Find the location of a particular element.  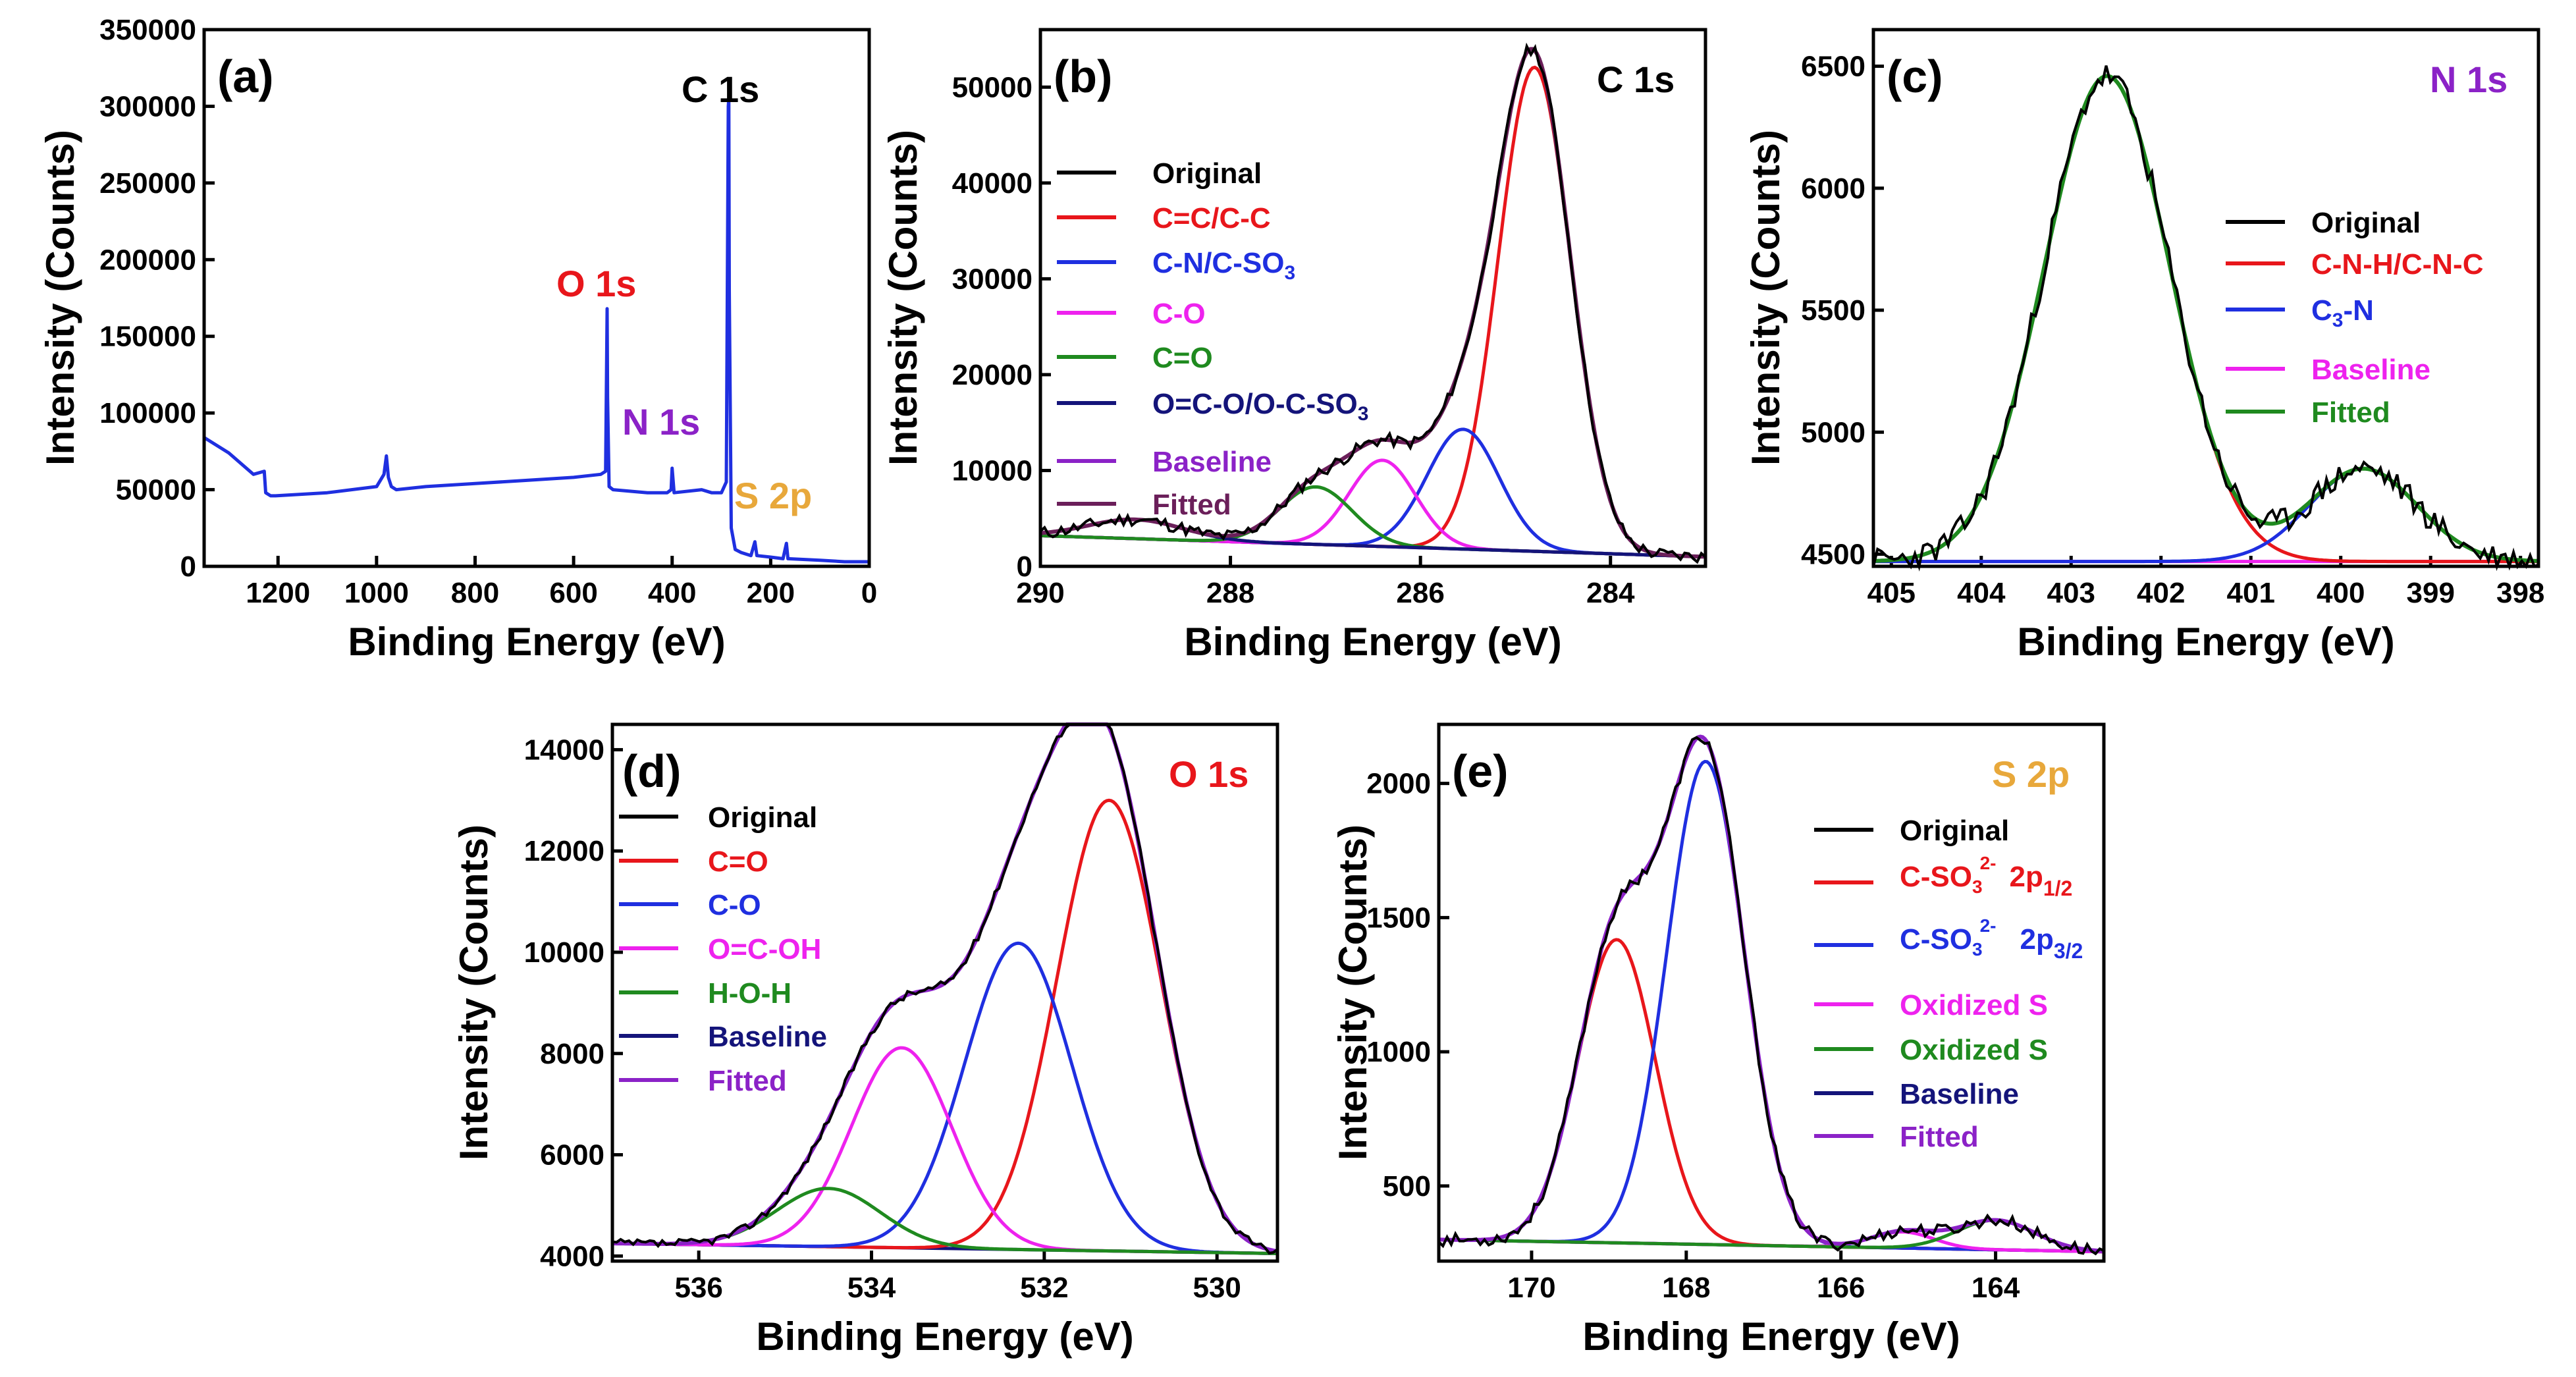

panel-d-xlabel: Binding Energy (eV) is located at coordinates (945, 1336).